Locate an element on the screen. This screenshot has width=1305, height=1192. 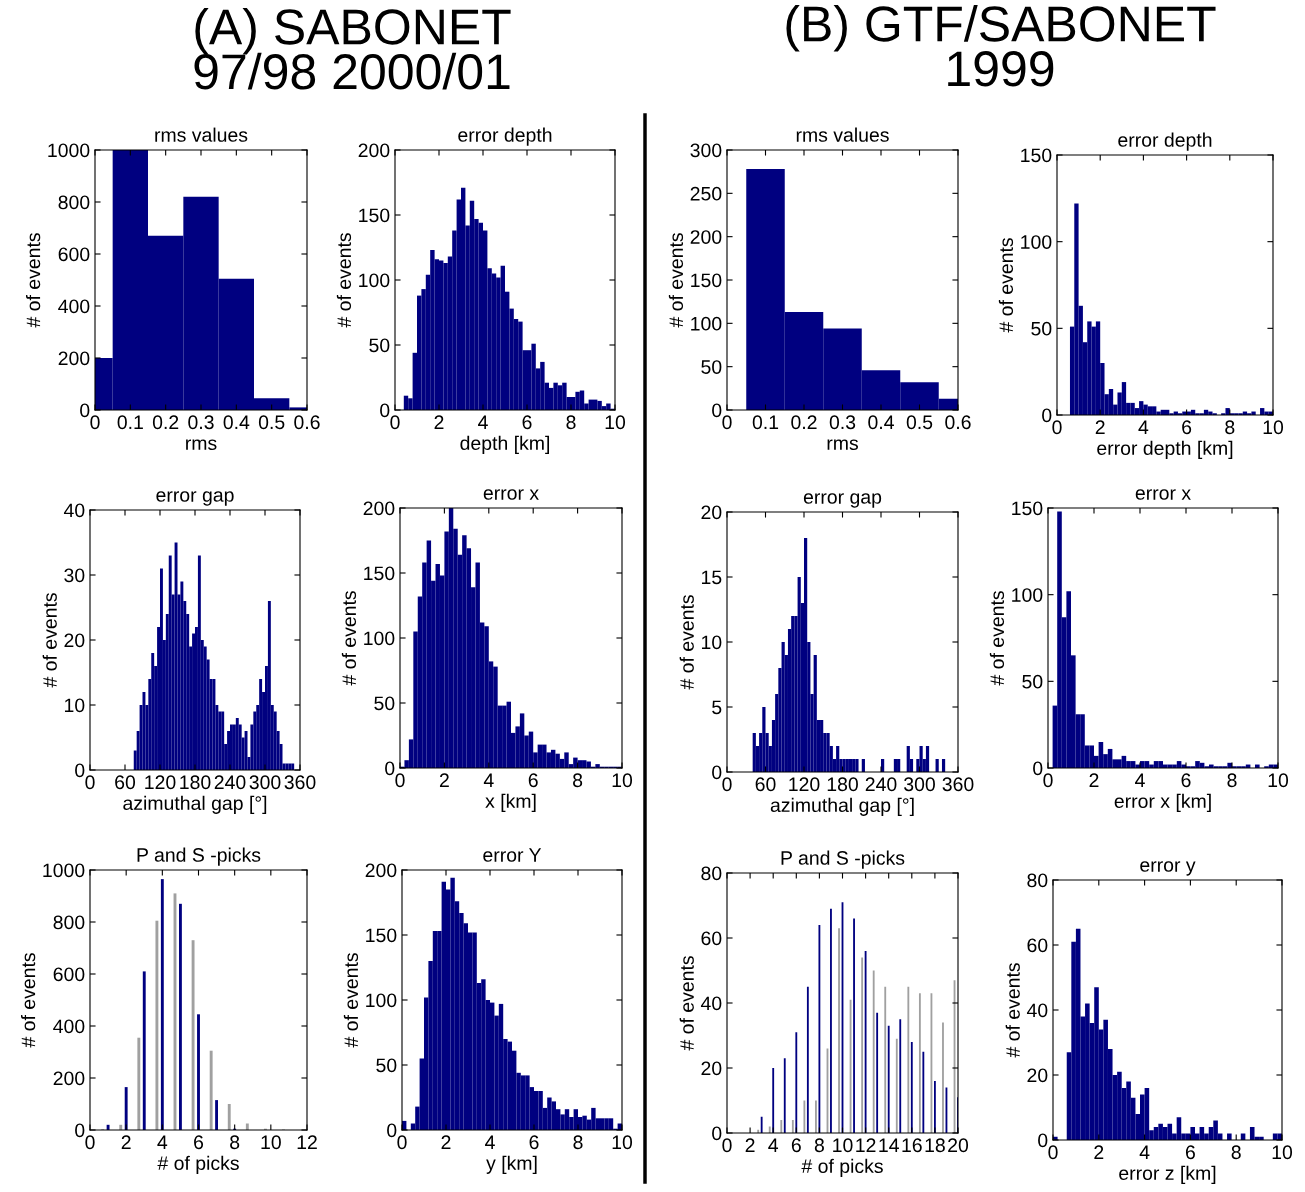
y-tick-label: 800 is located at coordinates (74, 202).